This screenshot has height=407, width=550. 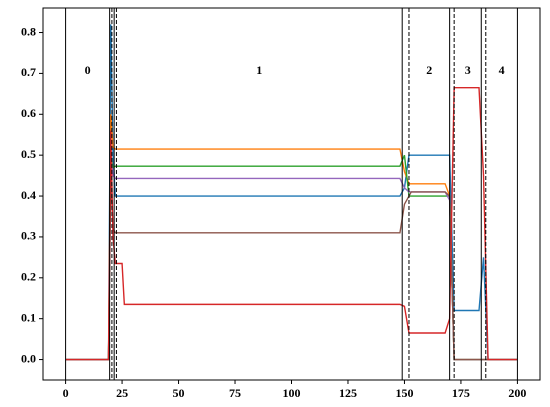 What do you see at coordinates (28, 72) in the screenshot?
I see `y-tick-label: 0.7` at bounding box center [28, 72].